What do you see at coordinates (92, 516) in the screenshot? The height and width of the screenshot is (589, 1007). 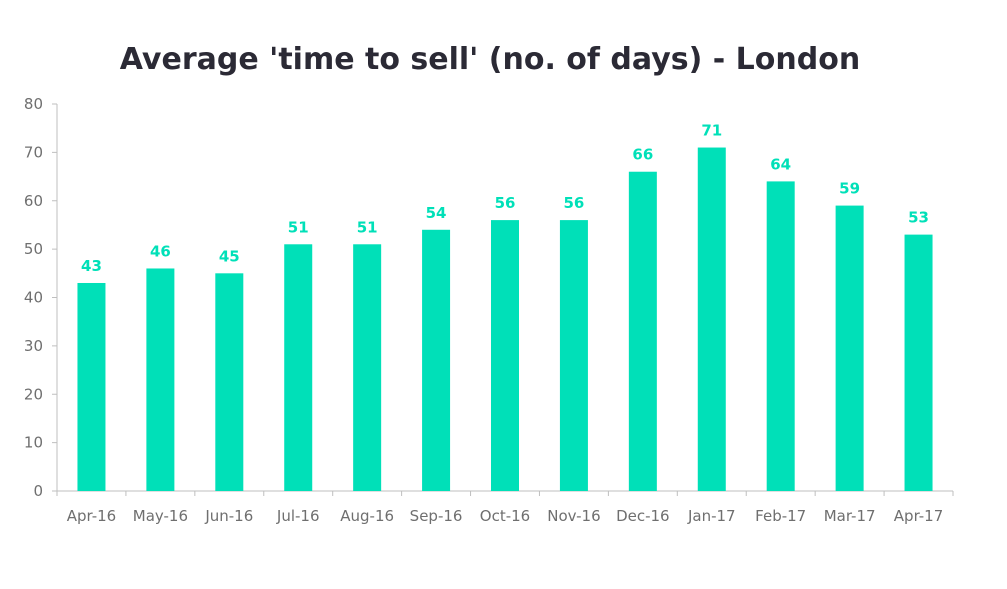 I see `x-tick-label: Apr-16` at bounding box center [92, 516].